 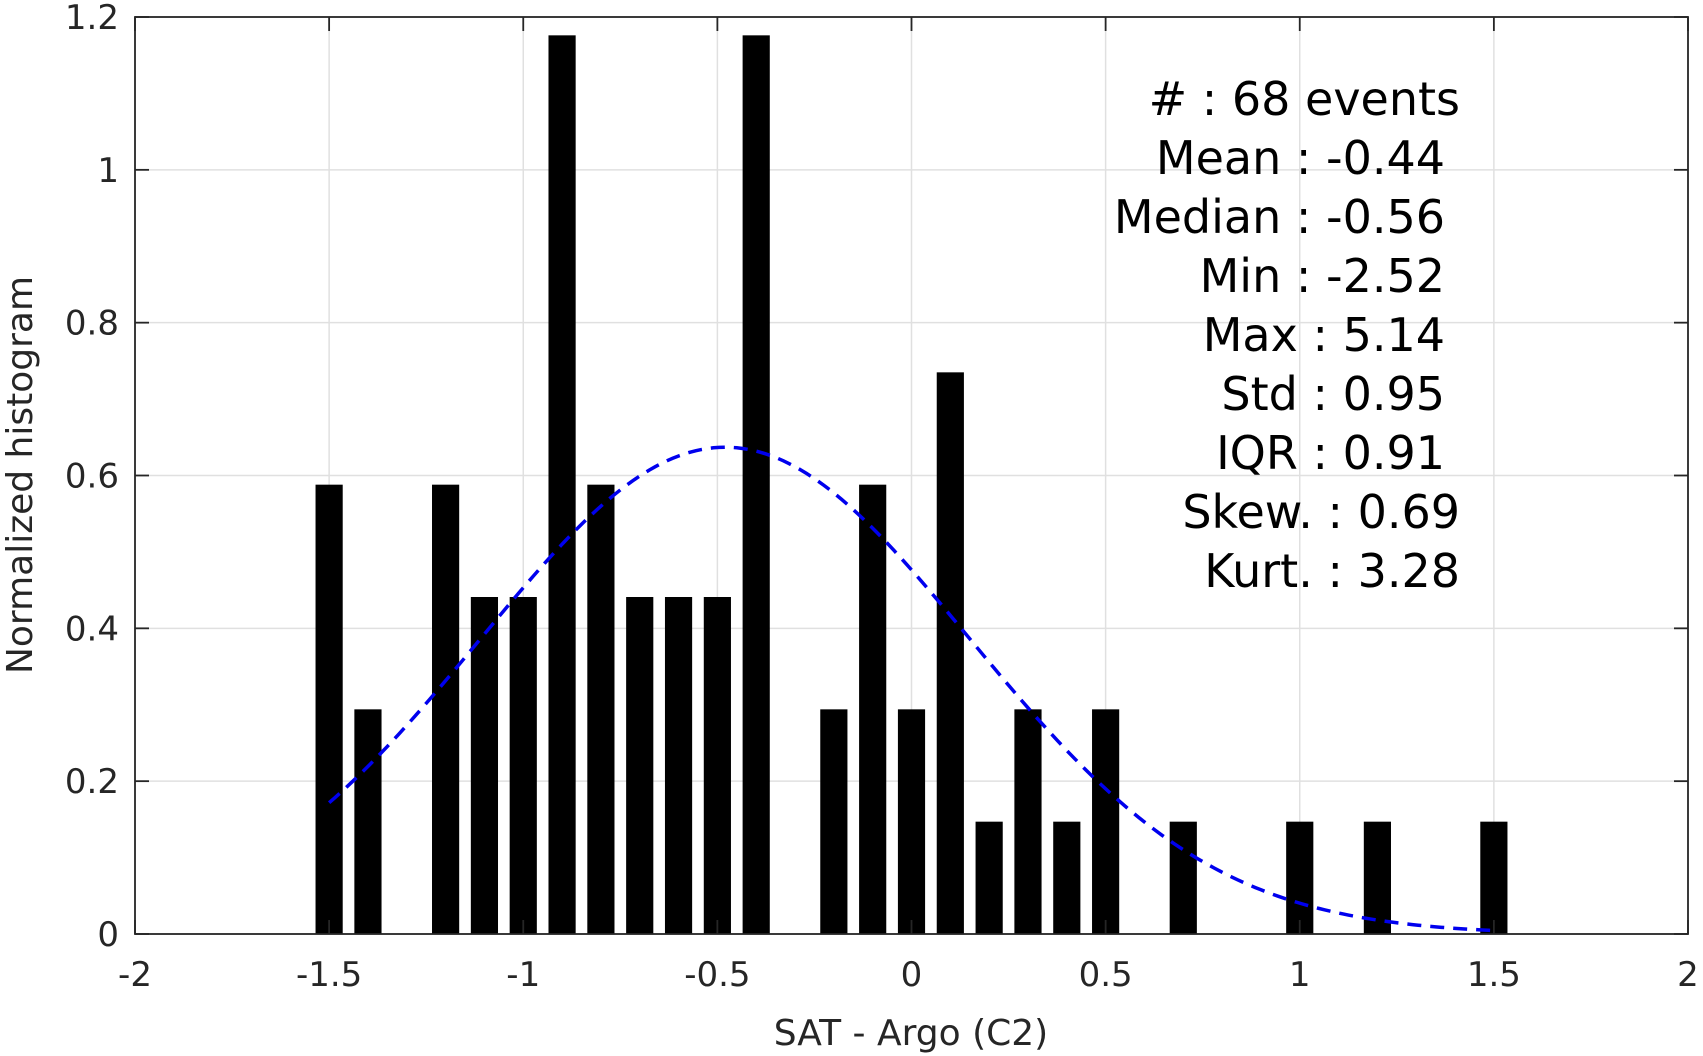 What do you see at coordinates (911, 1033) in the screenshot?
I see `x-axis-label: SAT - Argo (C2)` at bounding box center [911, 1033].